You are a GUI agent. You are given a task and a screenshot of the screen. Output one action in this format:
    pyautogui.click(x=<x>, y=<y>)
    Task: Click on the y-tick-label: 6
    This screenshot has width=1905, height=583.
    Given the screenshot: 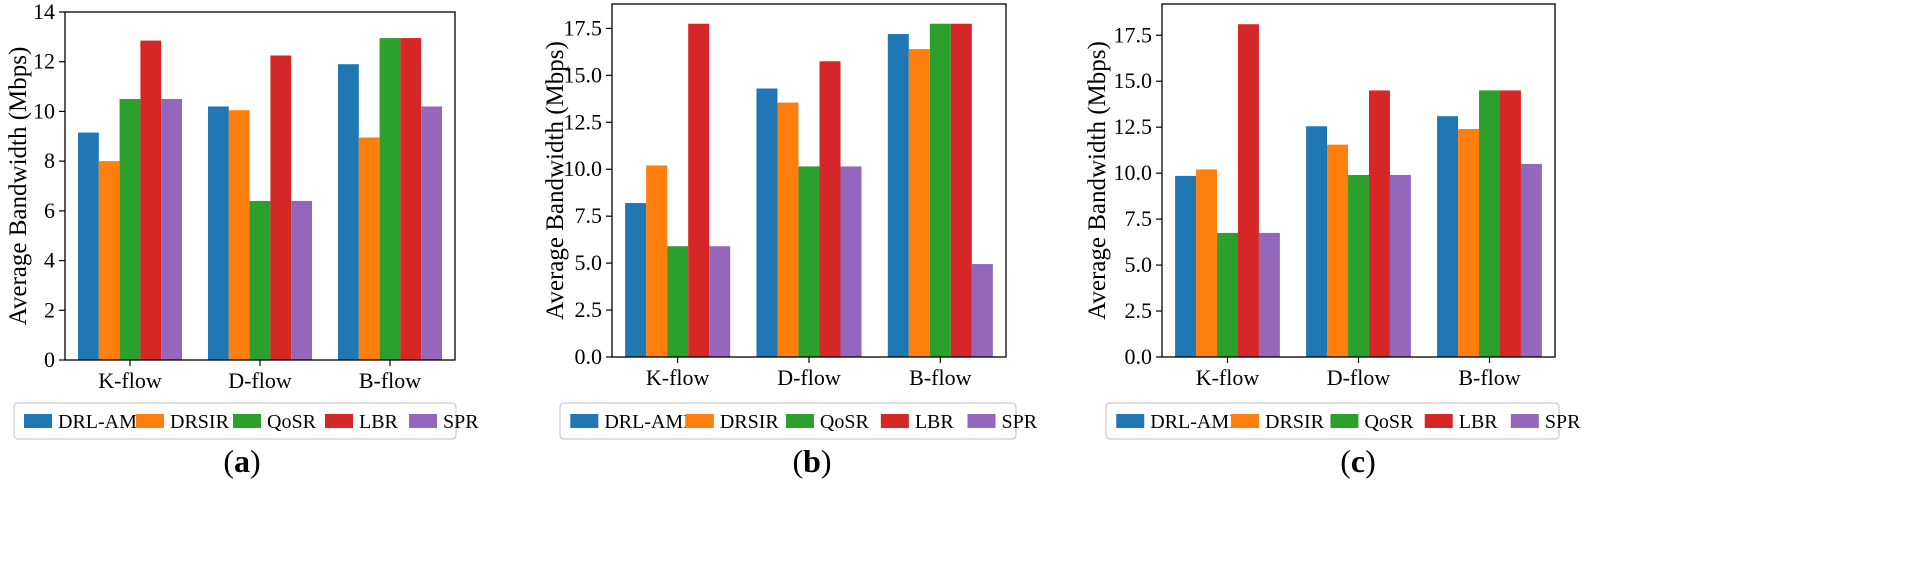 What is the action you would take?
    pyautogui.click(x=49, y=210)
    